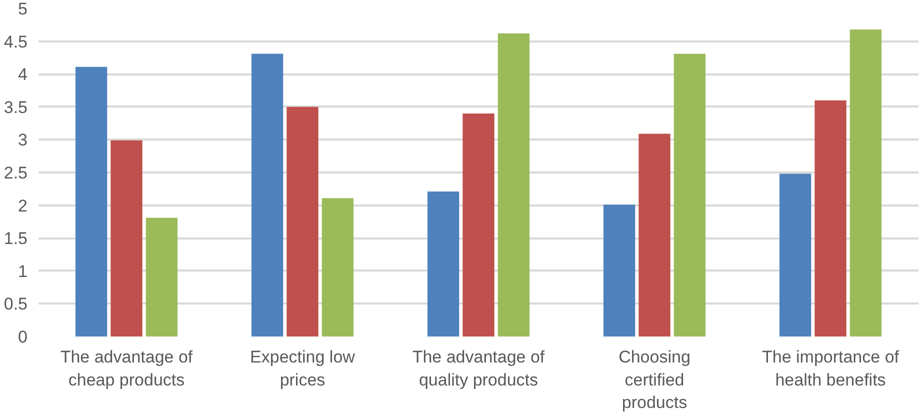 The image size is (923, 415). What do you see at coordinates (16, 107) in the screenshot?
I see `y-tick-label: 3.5` at bounding box center [16, 107].